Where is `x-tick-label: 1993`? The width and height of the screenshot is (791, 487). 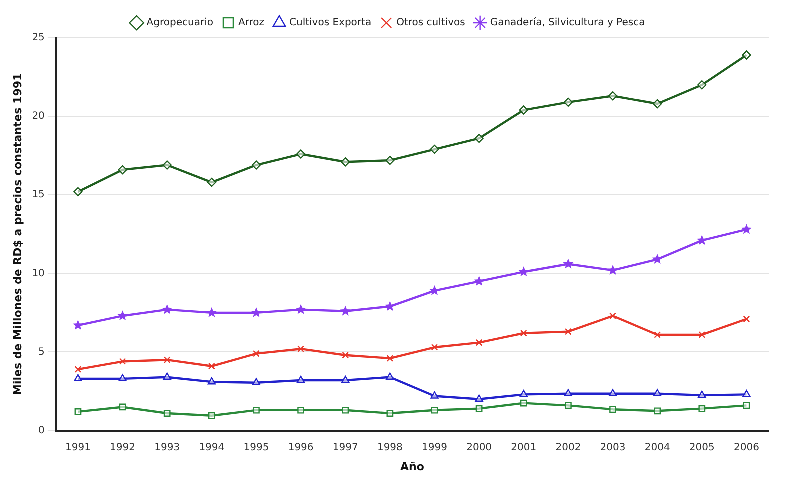
x-tick-label: 1993 is located at coordinates (167, 448).